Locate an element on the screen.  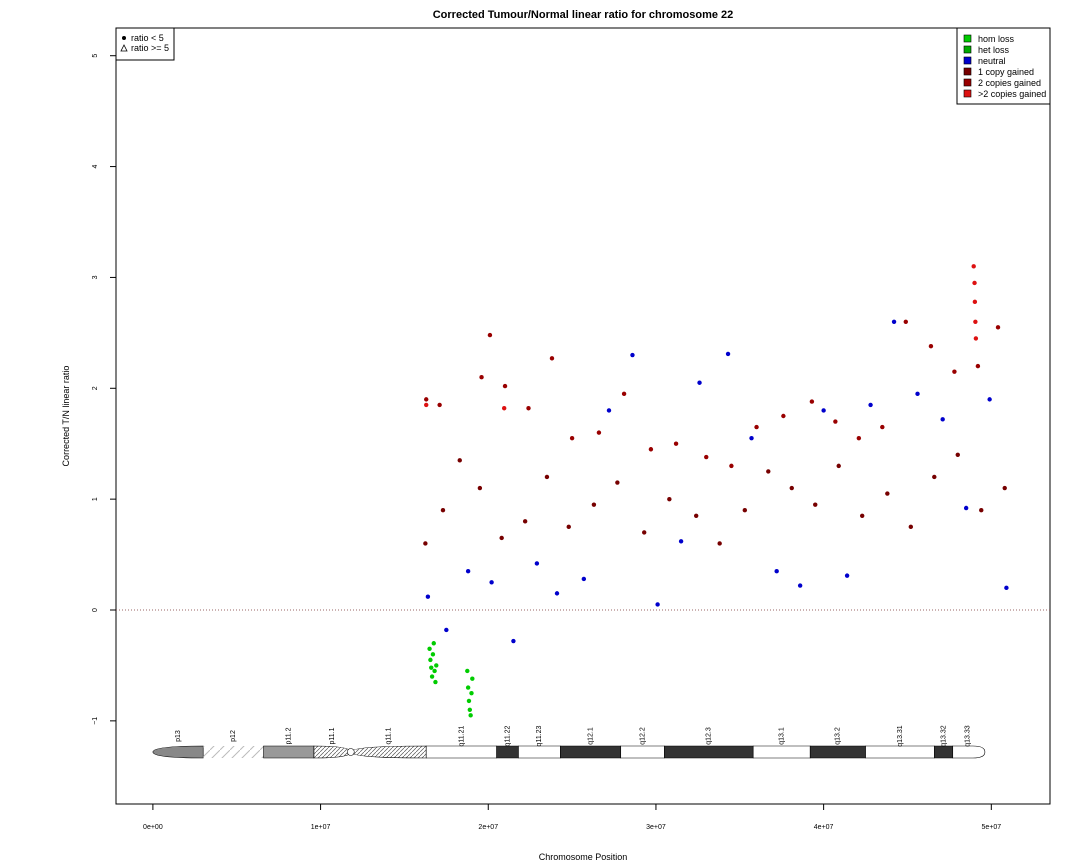
centromere is located at coordinates (350, 752).